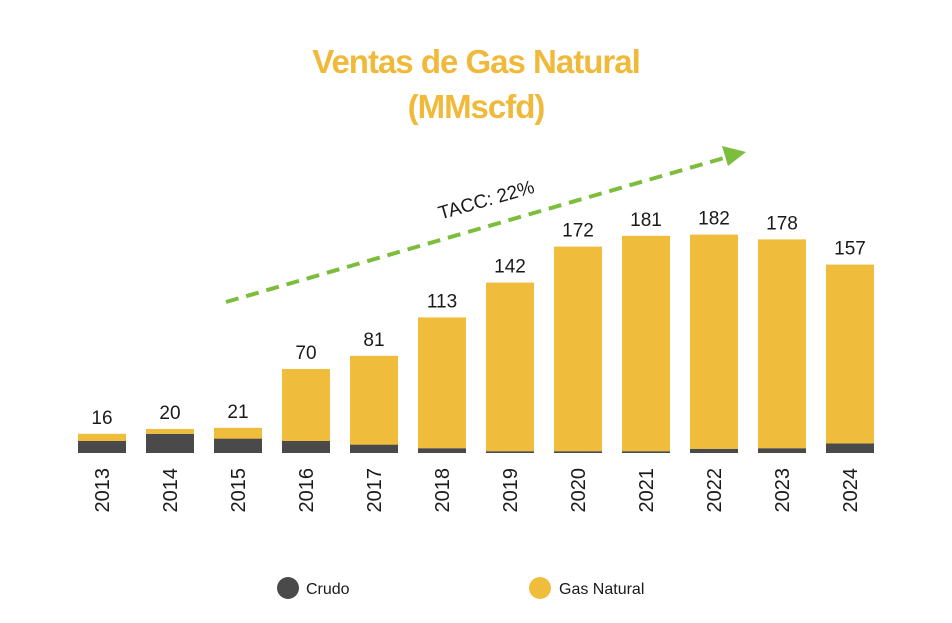 The image size is (952, 623). I want to click on bar-gas-natural-2016, so click(306, 405).